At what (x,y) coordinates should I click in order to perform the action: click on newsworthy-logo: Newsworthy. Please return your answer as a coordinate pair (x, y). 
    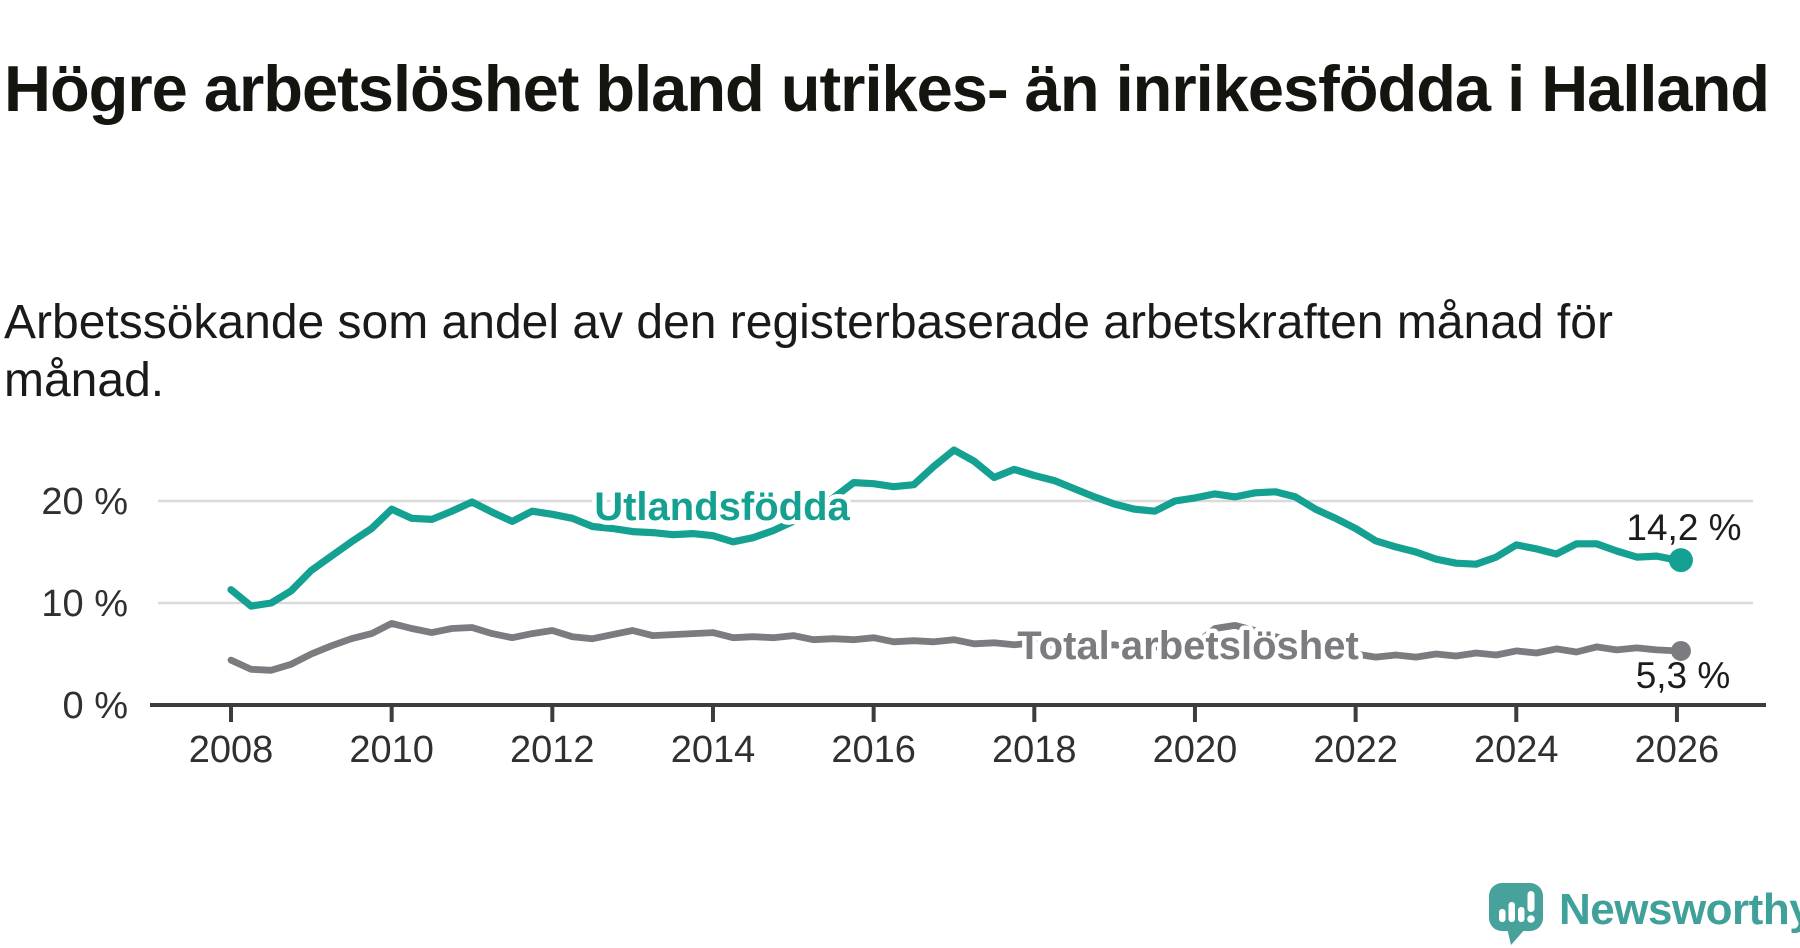
    Looking at the image, I should click on (1644, 914).